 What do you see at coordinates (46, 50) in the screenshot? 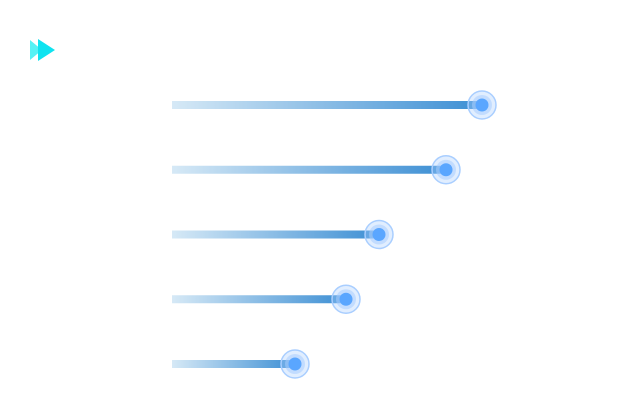
I see `logo-front-triangle` at bounding box center [46, 50].